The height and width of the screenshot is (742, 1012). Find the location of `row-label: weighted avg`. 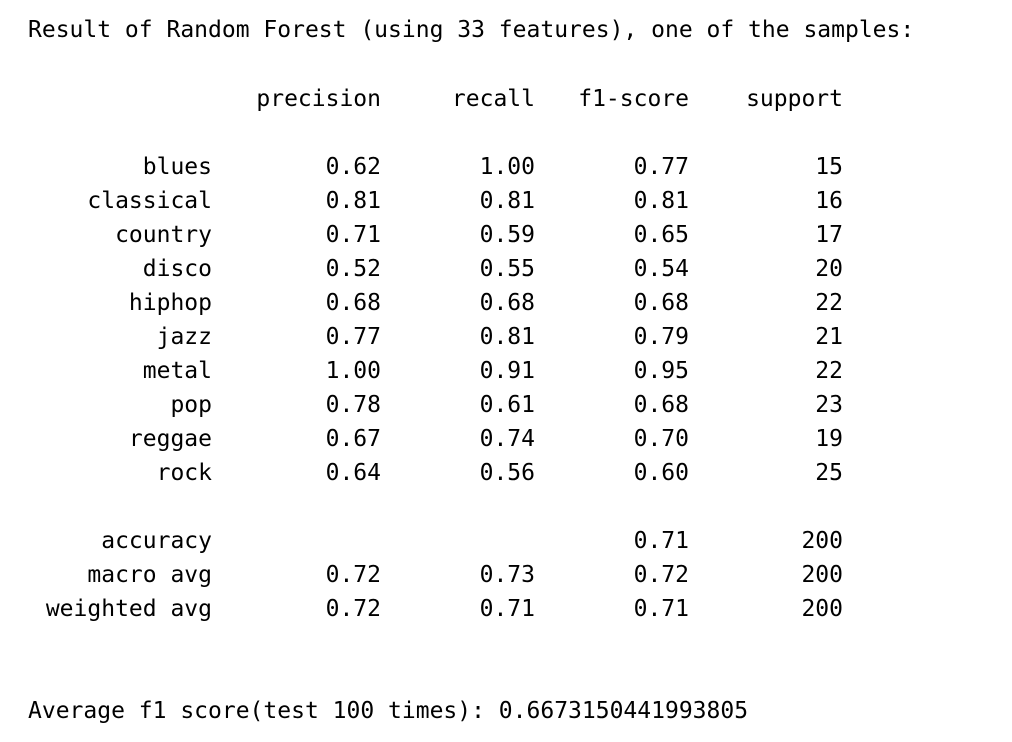

row-label: weighted avg is located at coordinates (128, 609).